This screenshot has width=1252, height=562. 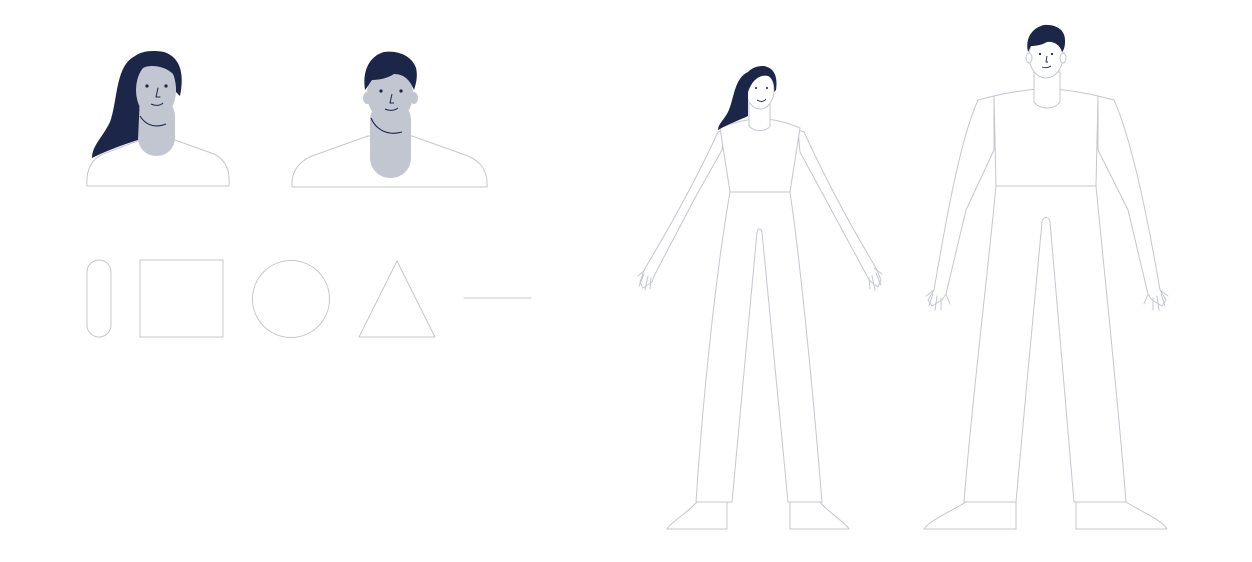 What do you see at coordinates (367, 98) in the screenshot?
I see `male-bust-ear-left` at bounding box center [367, 98].